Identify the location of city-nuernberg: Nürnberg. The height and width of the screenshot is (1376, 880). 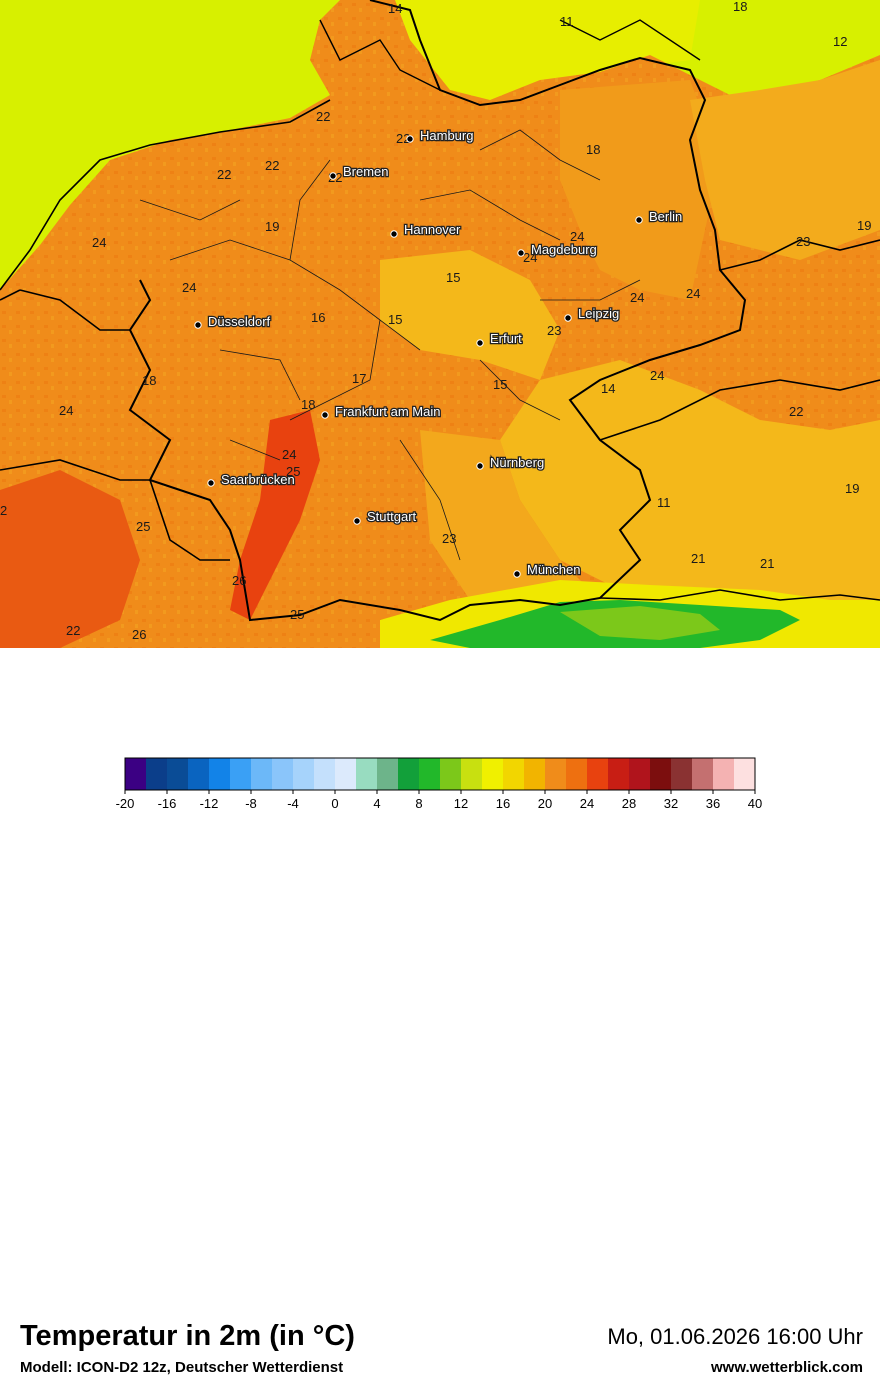
(511, 462).